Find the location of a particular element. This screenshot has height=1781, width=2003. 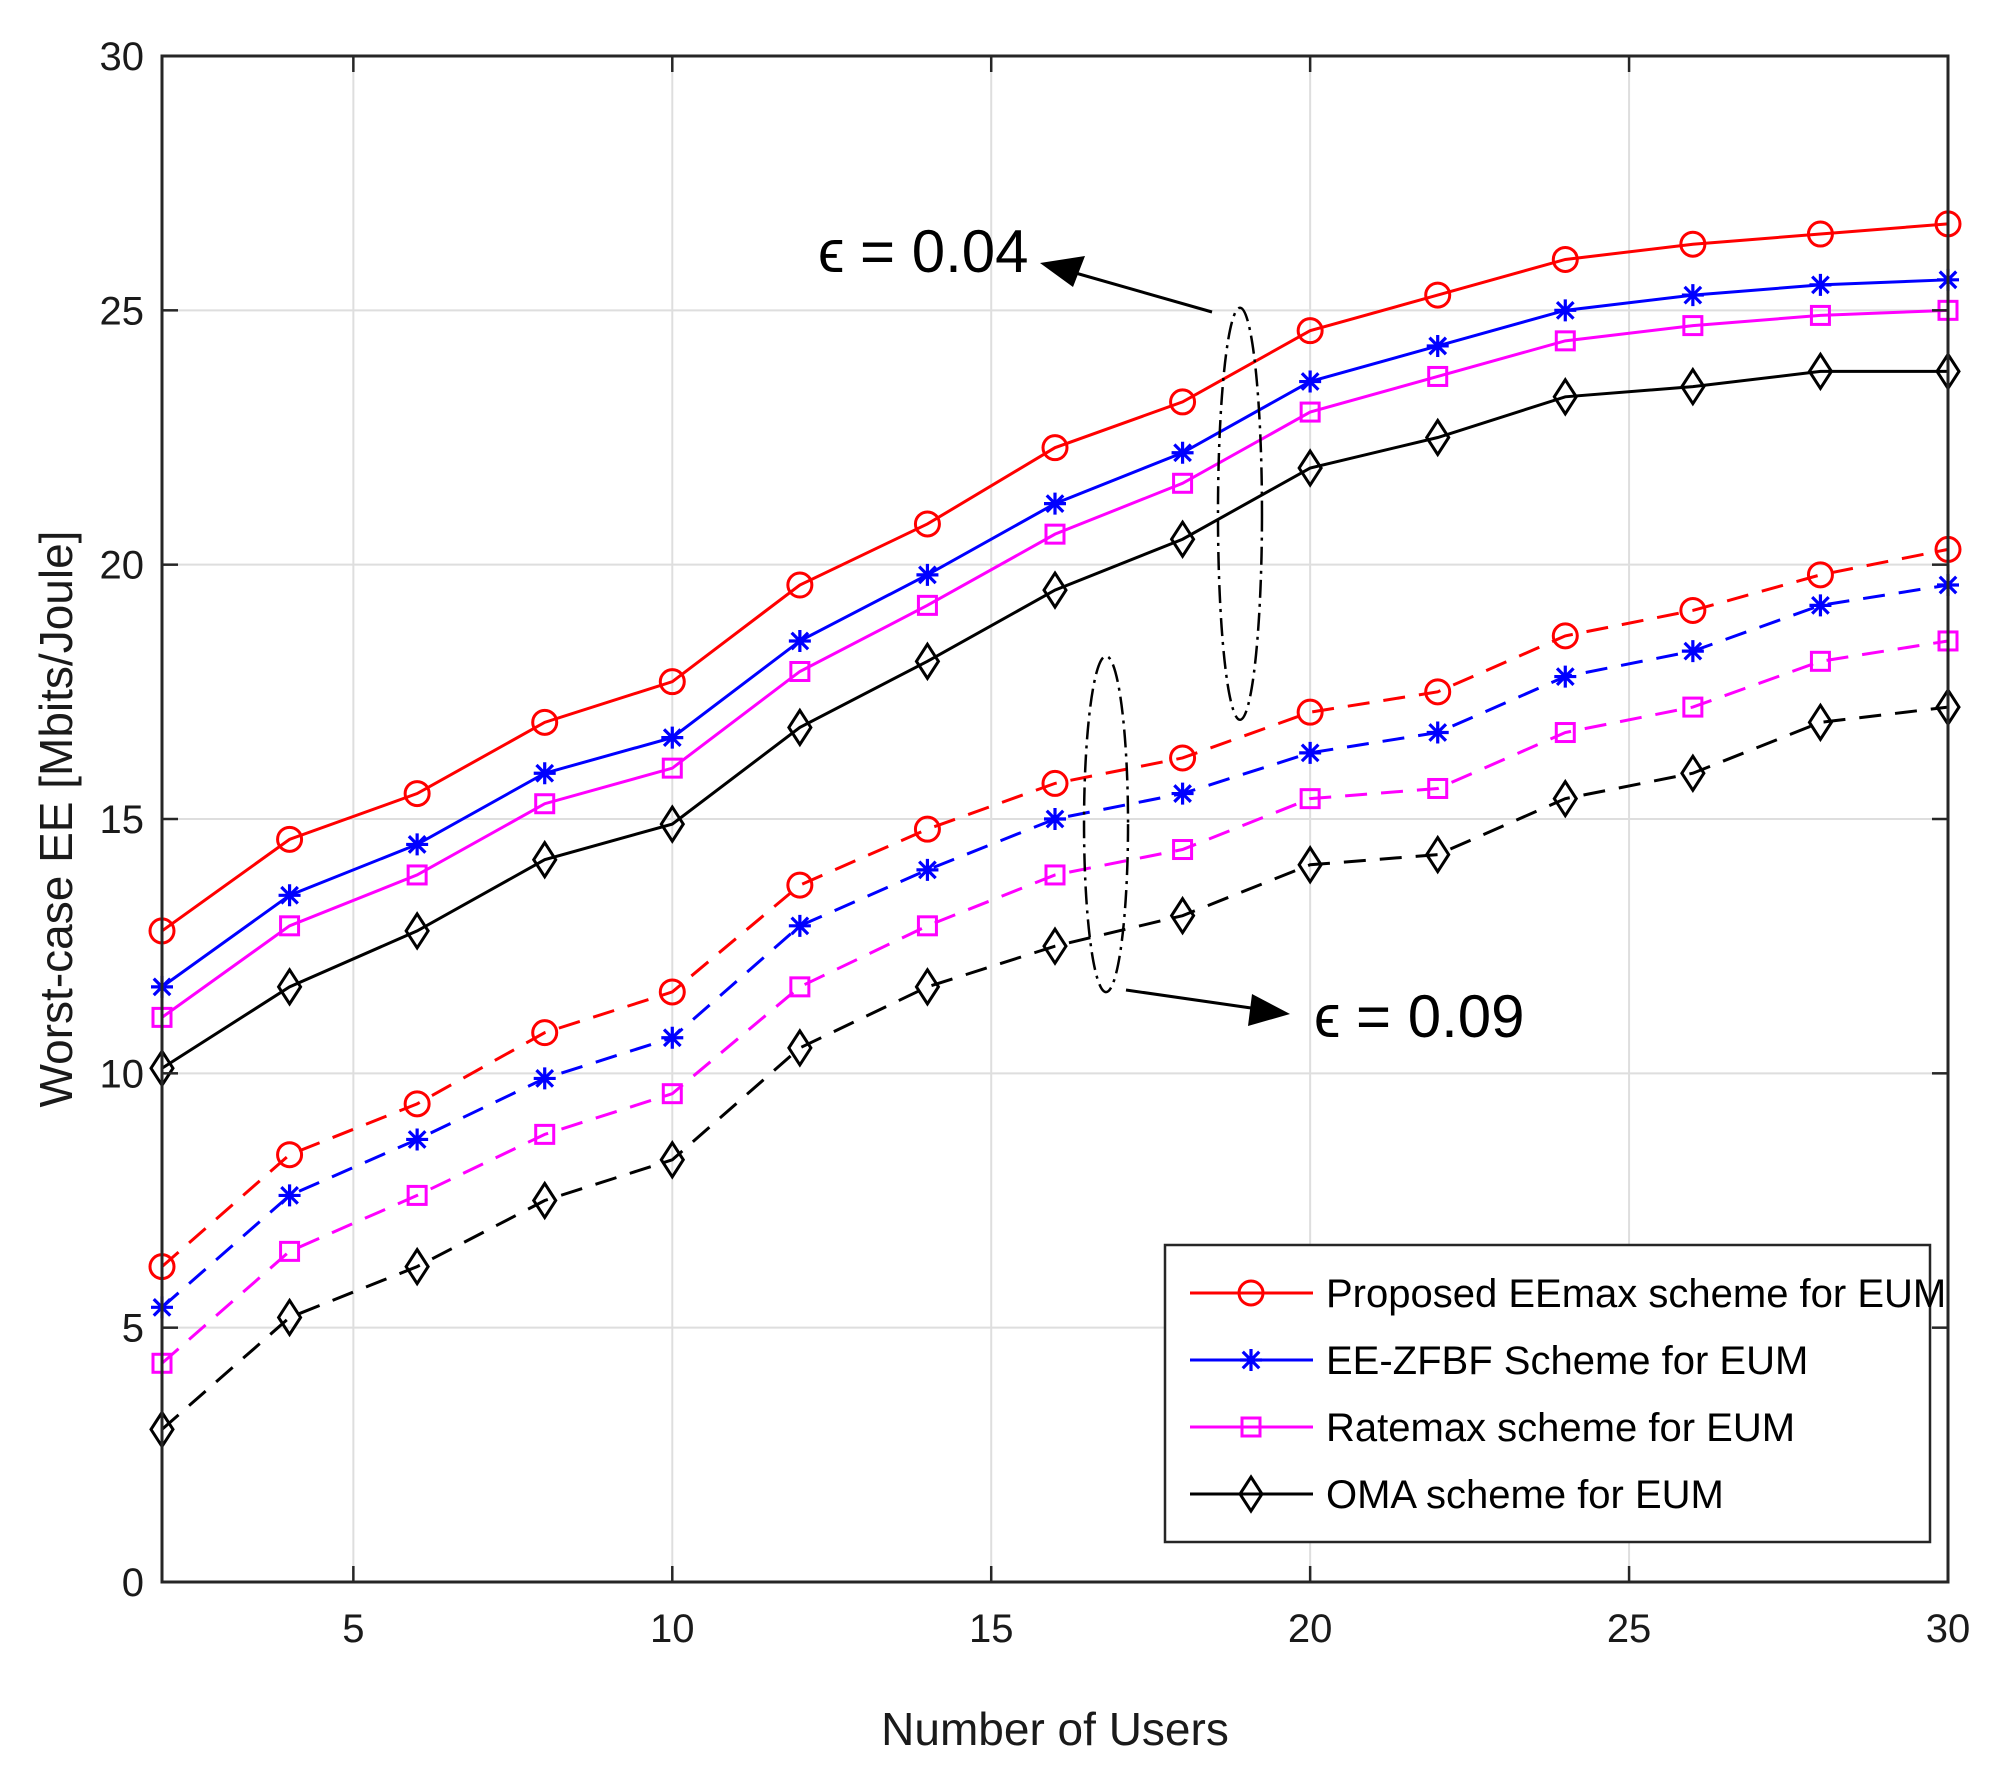

legend-item: Ratemax scheme for EUM is located at coordinates (1492, 1428).